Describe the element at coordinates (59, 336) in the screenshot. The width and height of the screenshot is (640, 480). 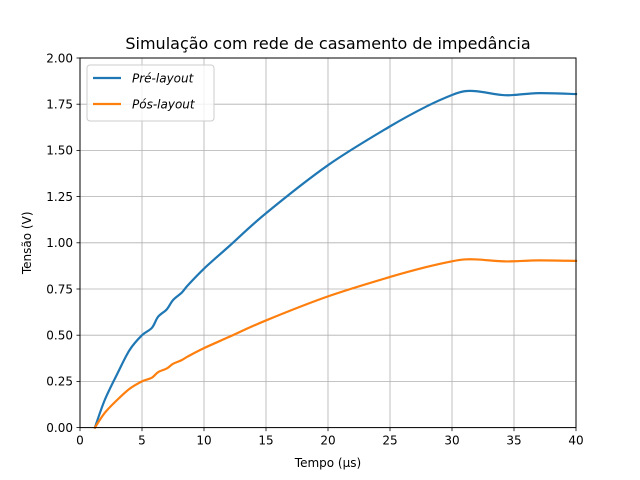
I see `y-tick-label: 0.50` at that location.